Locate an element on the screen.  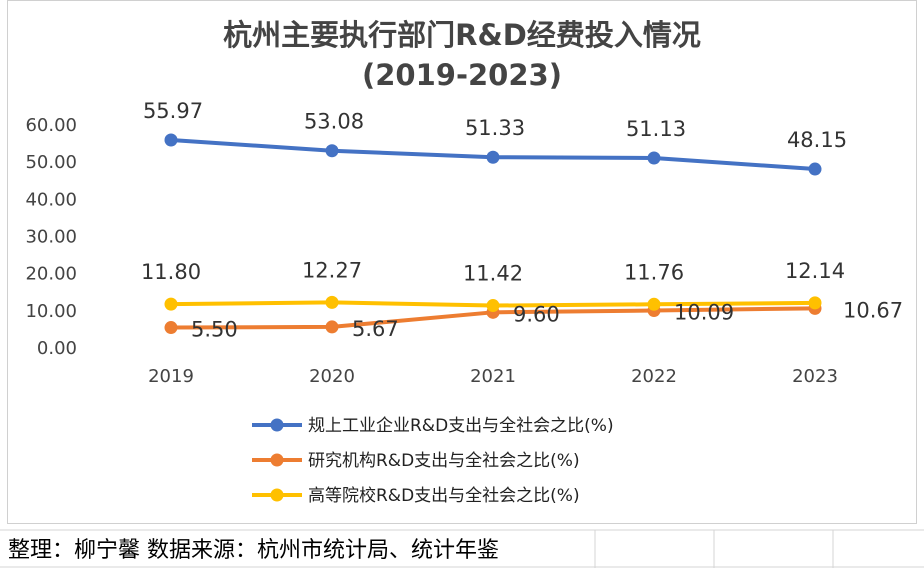
x-axis-ticks: 2019 2020 2021 2022 2023 is located at coordinates (493, 376).